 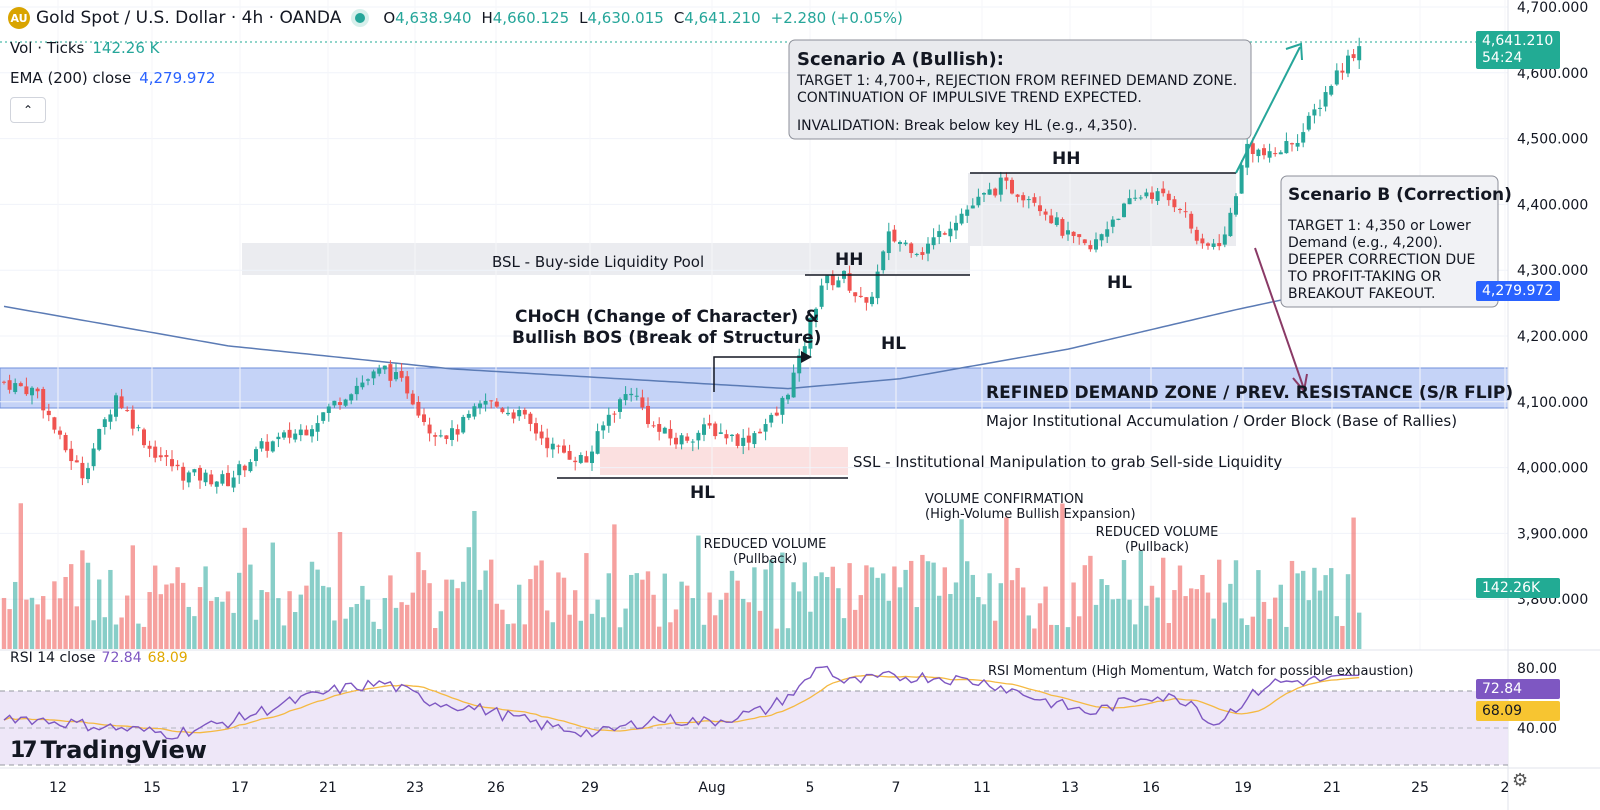 I want to click on price-tick-label: 4,200.000, so click(x=1552, y=337).